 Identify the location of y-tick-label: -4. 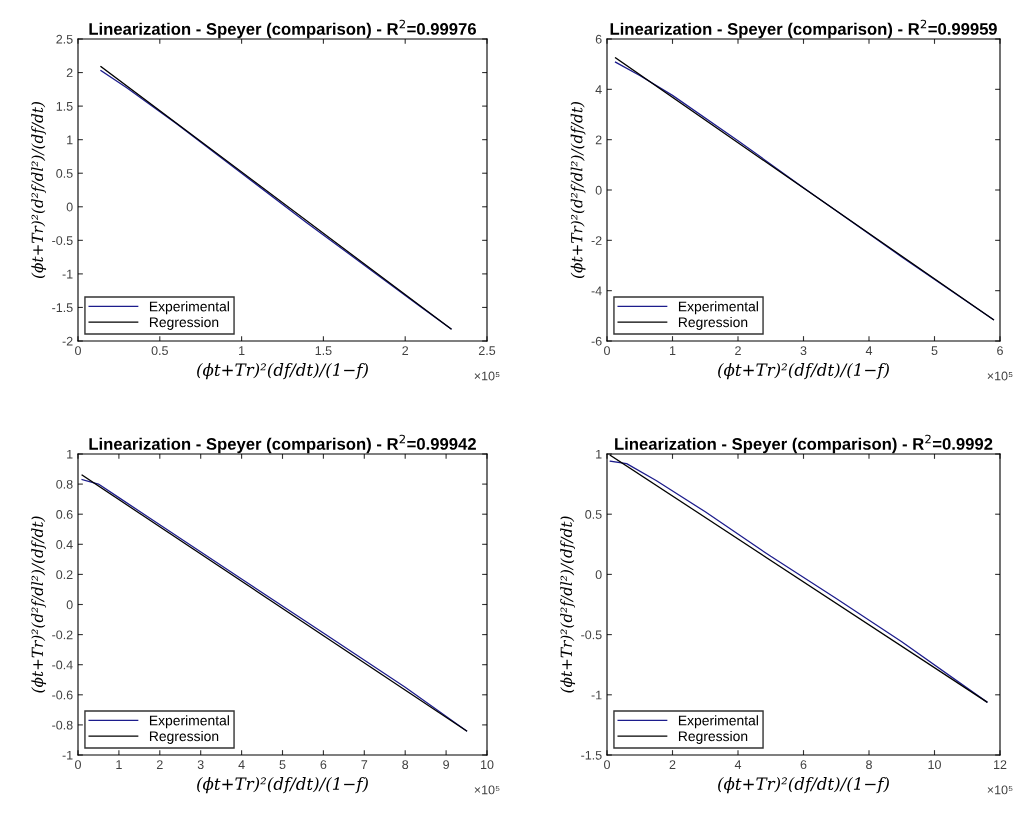
(596, 291).